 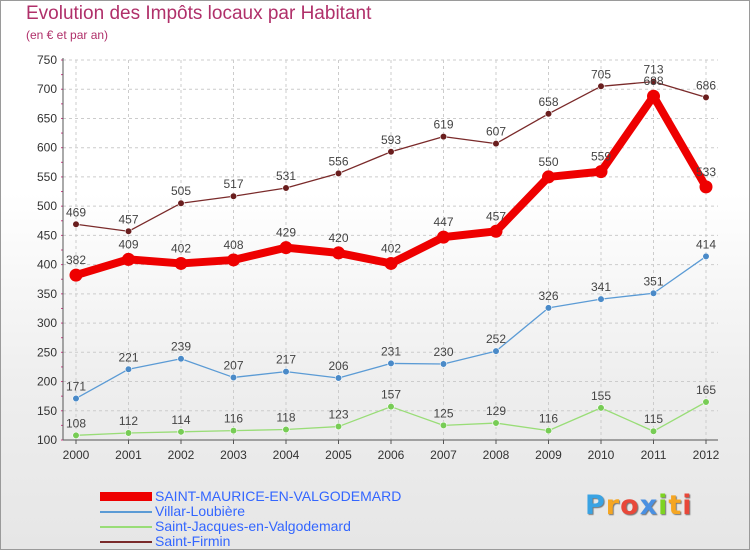 I want to click on data-label: 341, so click(x=601, y=287).